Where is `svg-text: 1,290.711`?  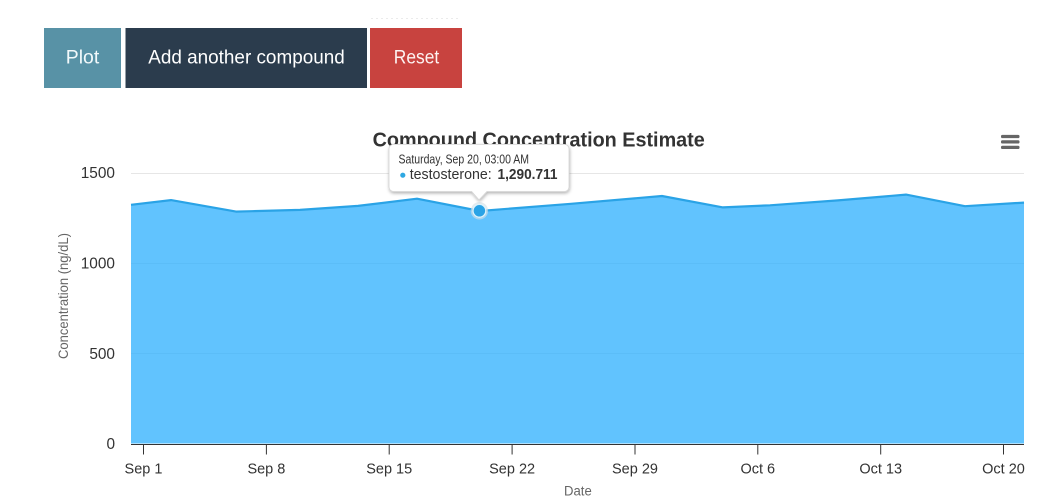
svg-text: 1,290.711 is located at coordinates (528, 174).